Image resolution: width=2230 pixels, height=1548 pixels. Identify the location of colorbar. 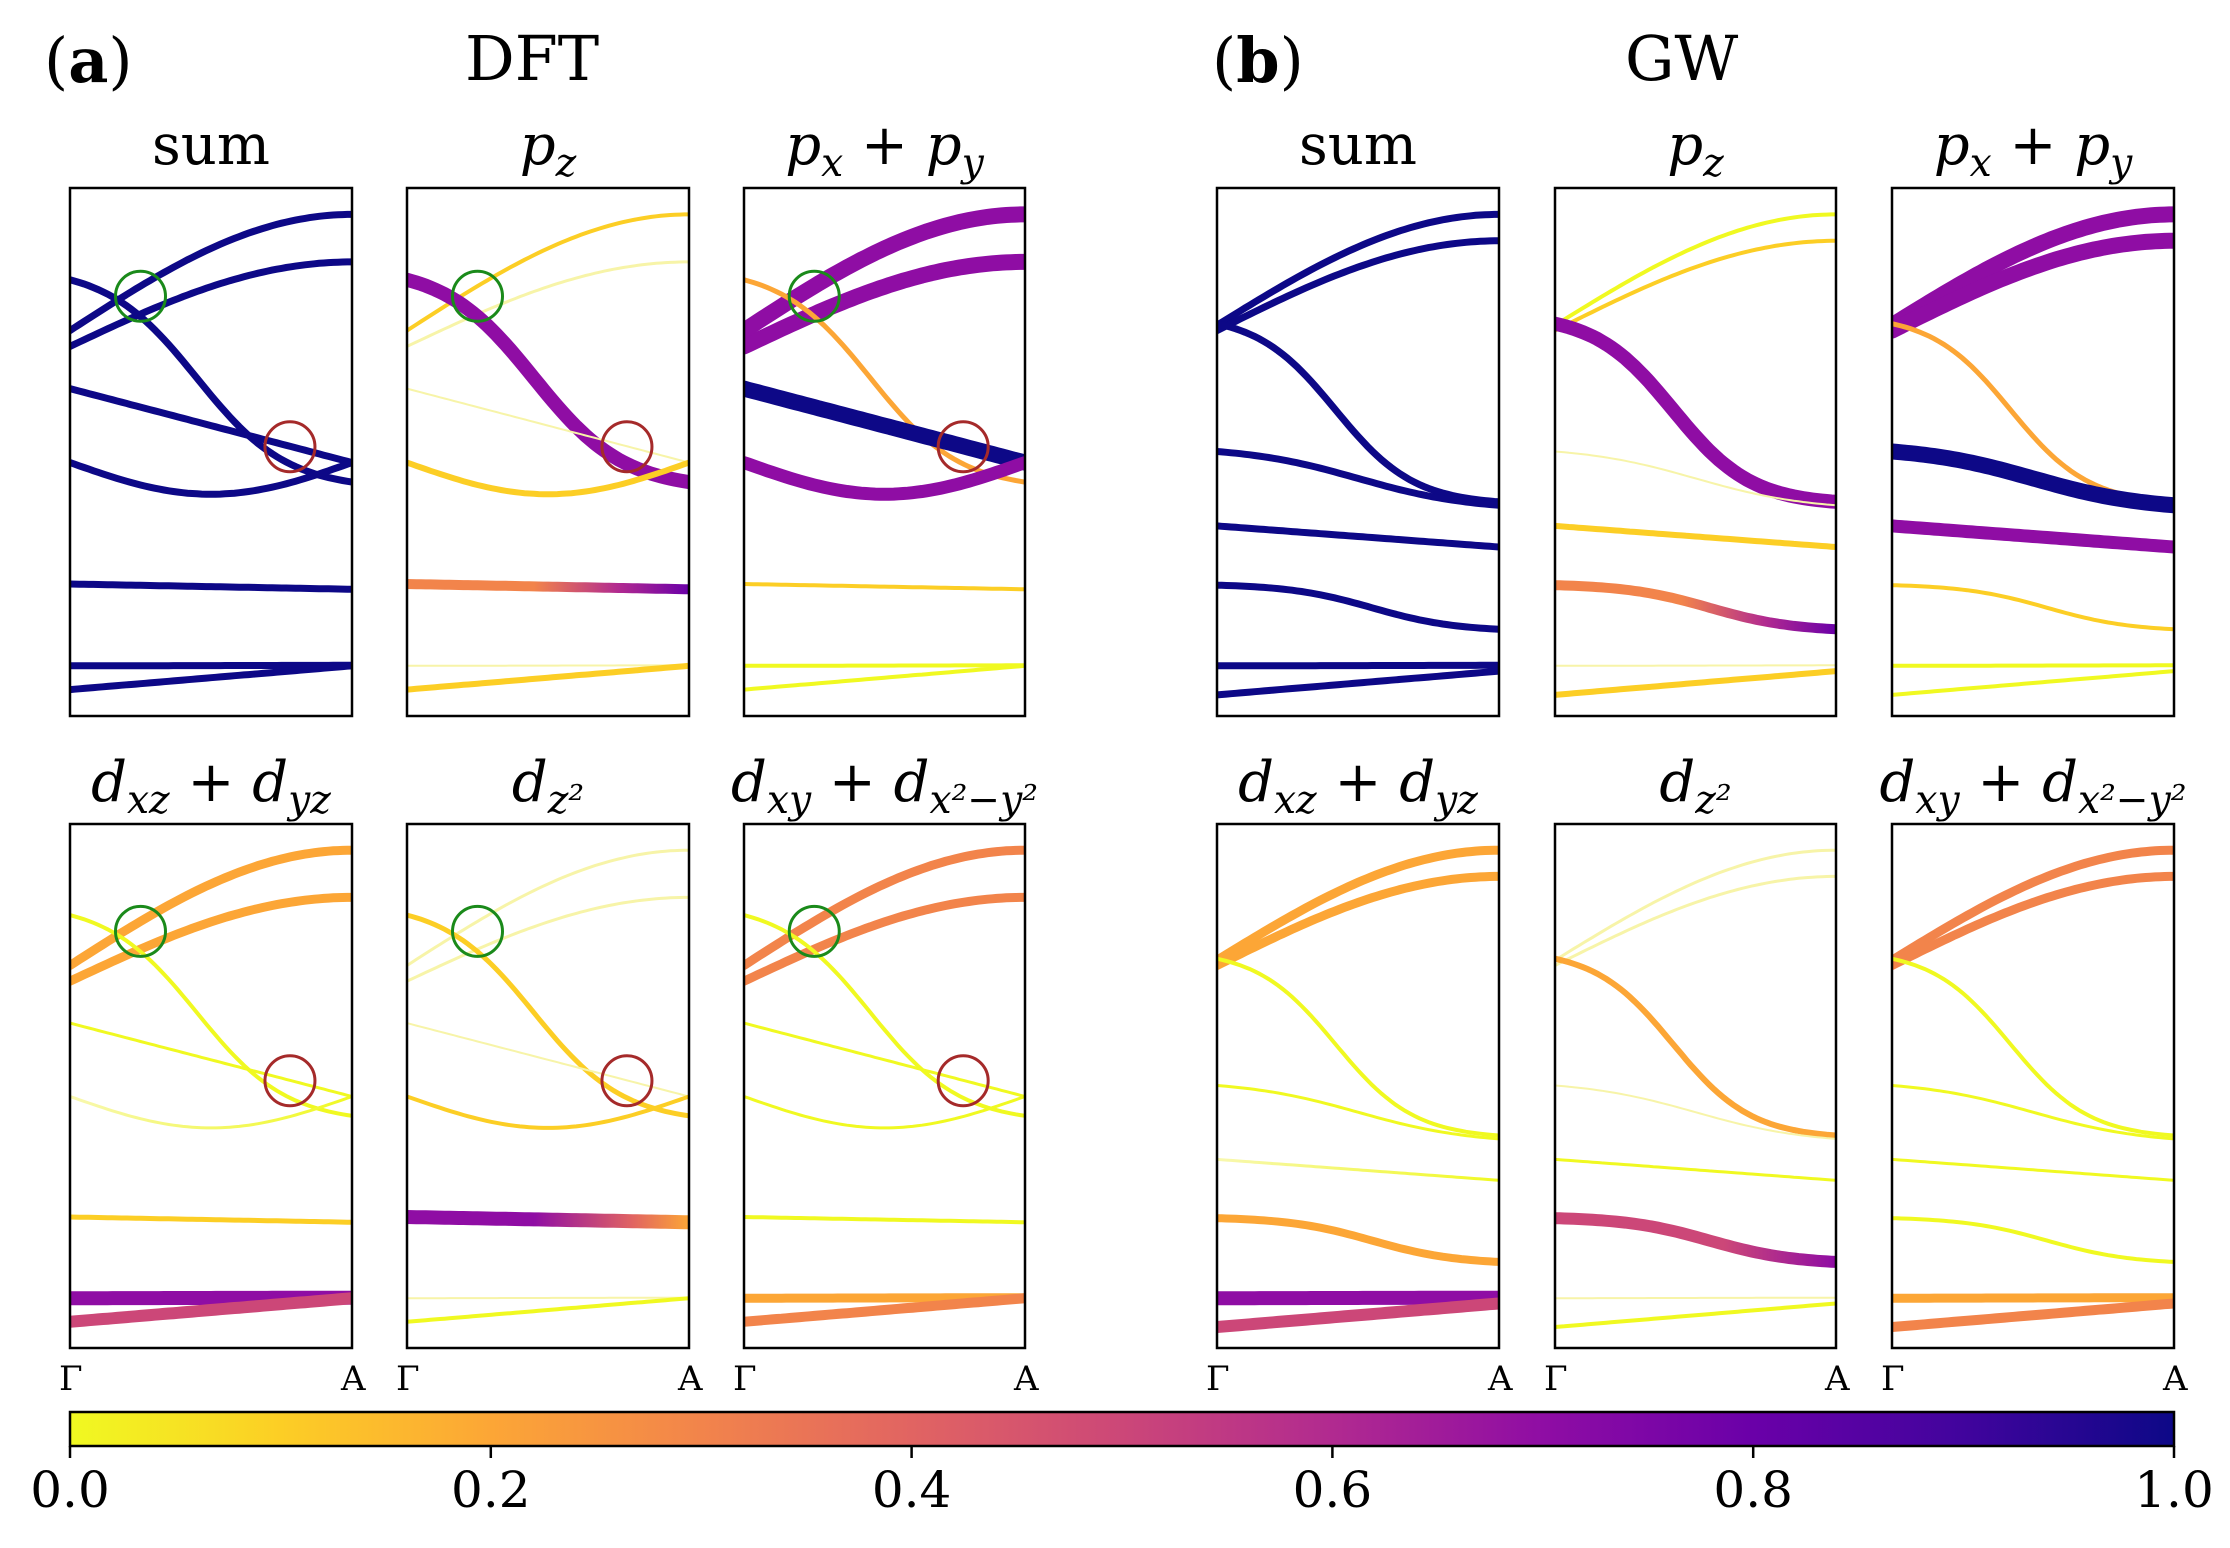
(1122, 1429).